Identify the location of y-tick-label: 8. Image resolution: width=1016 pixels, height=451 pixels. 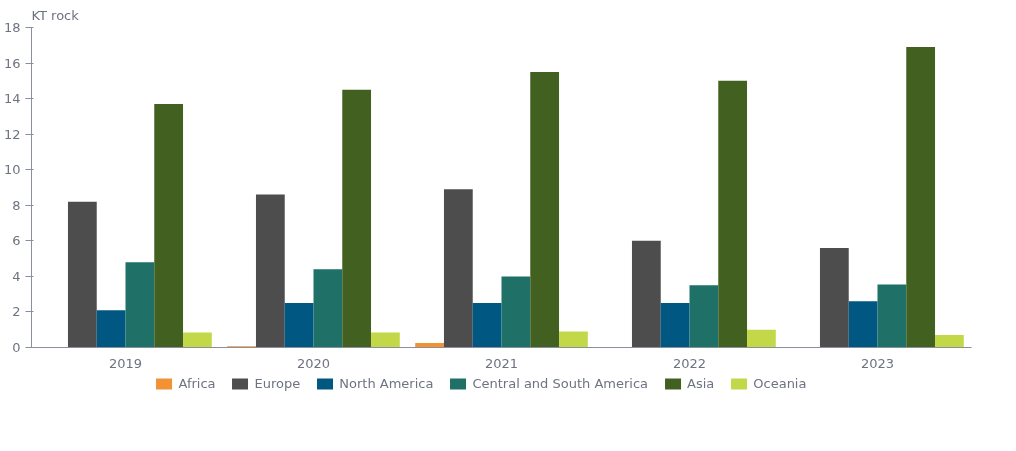
(16, 205).